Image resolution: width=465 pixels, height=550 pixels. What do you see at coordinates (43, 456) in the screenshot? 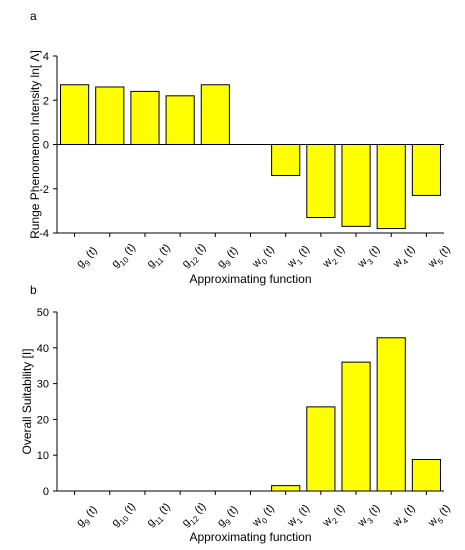
I see `y-tick-label: 10` at bounding box center [43, 456].